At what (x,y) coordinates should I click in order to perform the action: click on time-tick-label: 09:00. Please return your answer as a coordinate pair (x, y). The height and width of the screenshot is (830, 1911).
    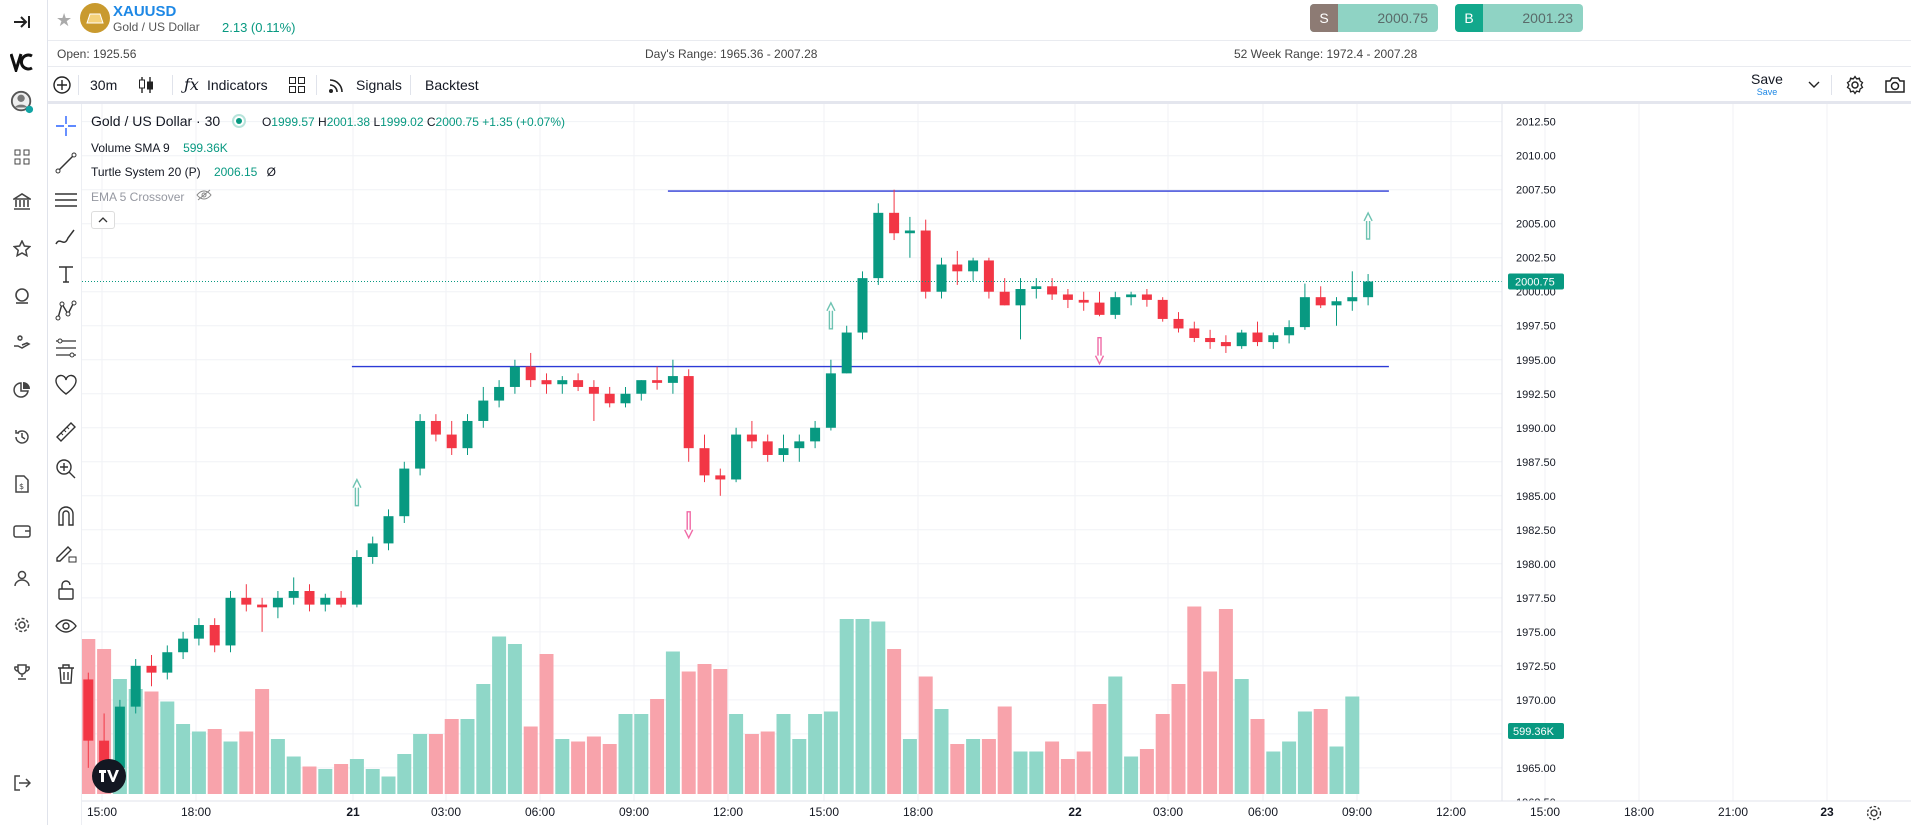
    Looking at the image, I should click on (634, 812).